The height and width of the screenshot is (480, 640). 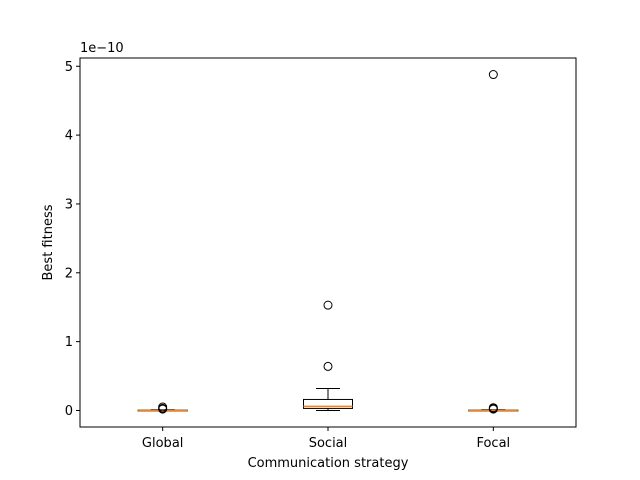 I want to click on box-social, so click(x=328, y=355).